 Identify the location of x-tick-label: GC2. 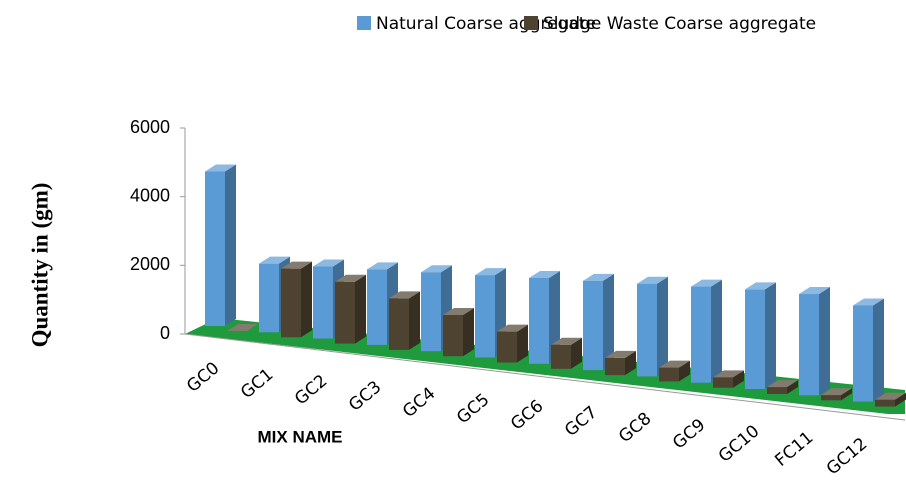
(311, 390).